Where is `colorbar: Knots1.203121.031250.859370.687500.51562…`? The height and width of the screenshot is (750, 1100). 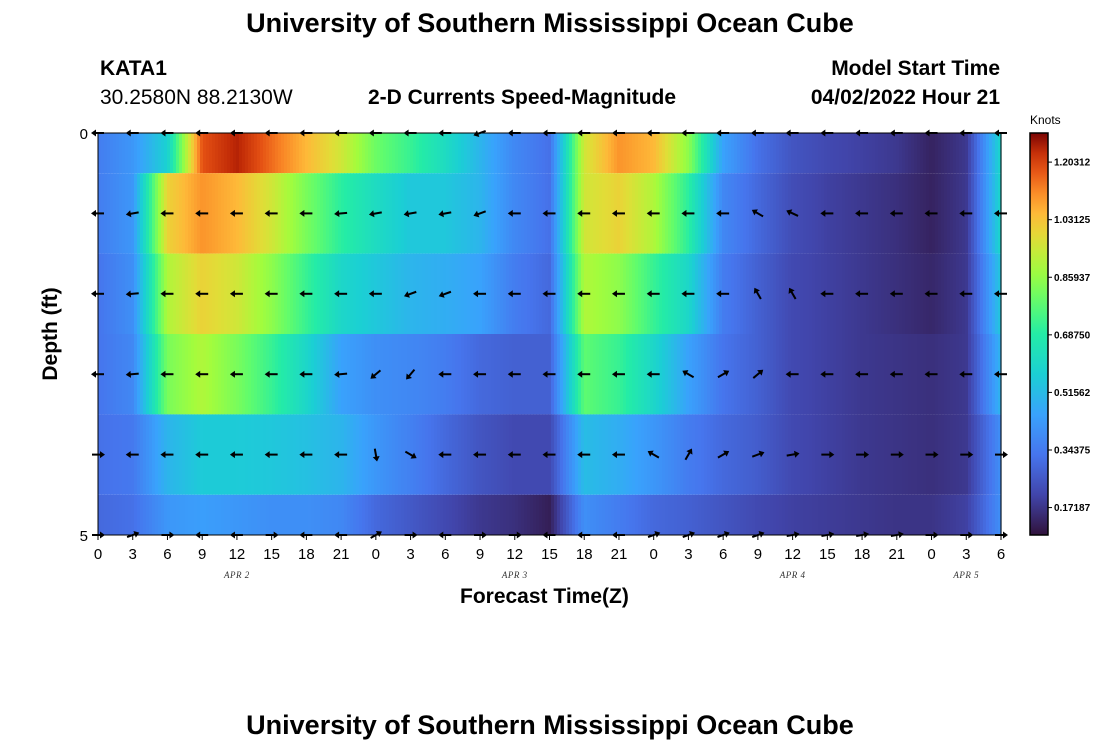
colorbar: Knots1.203121.031250.859370.687500.51562… is located at coordinates (1060, 324).